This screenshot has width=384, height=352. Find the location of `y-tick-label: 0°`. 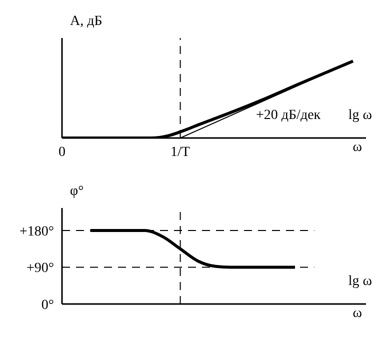

y-tick-label: 0° is located at coordinates (47, 305).